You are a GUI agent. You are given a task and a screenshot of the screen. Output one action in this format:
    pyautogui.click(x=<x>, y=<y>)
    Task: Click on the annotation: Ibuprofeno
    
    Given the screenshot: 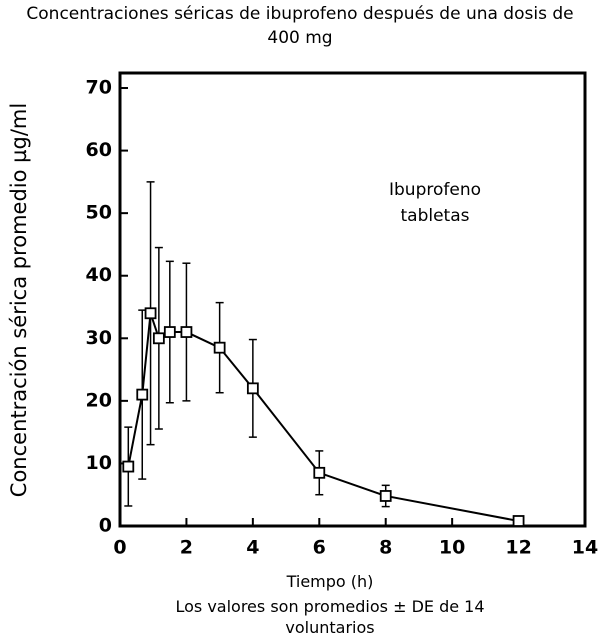 What is the action you would take?
    pyautogui.click(x=435, y=190)
    